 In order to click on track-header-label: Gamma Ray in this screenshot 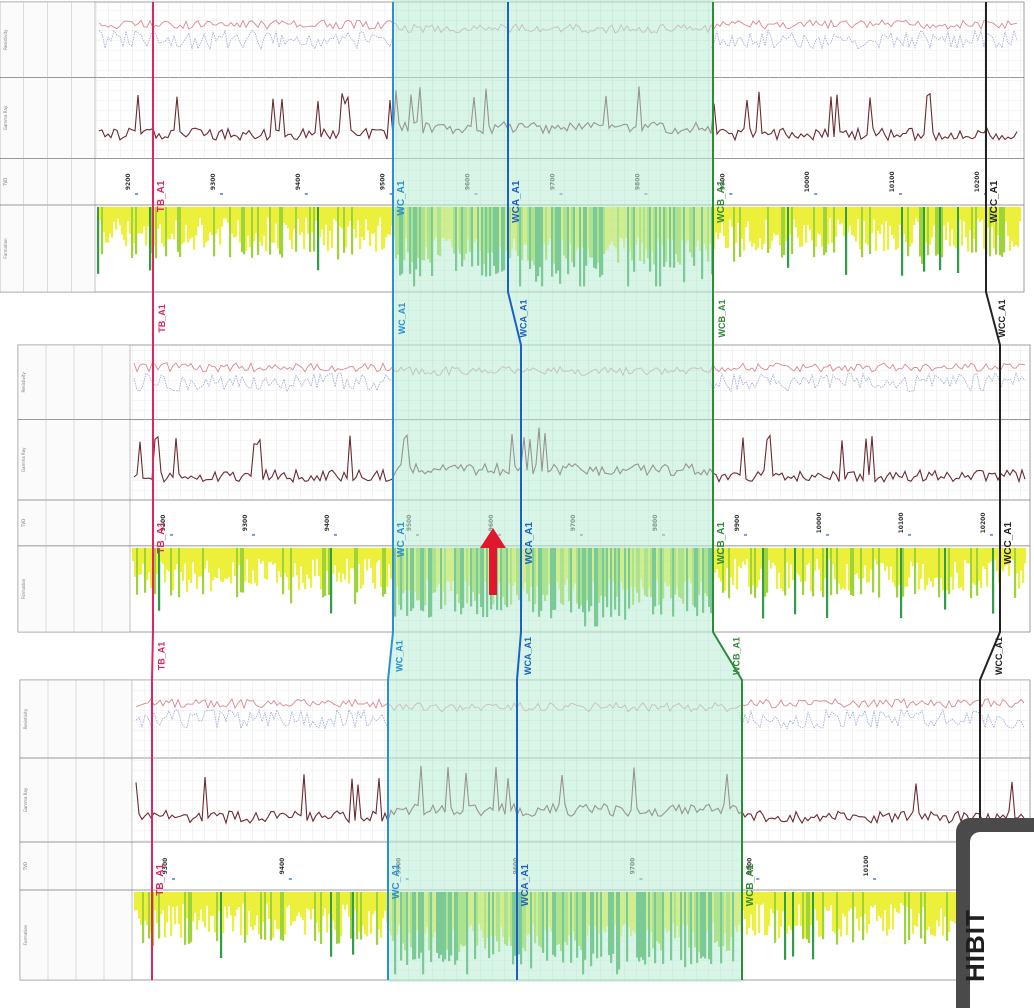, I will do `click(25, 799)`.